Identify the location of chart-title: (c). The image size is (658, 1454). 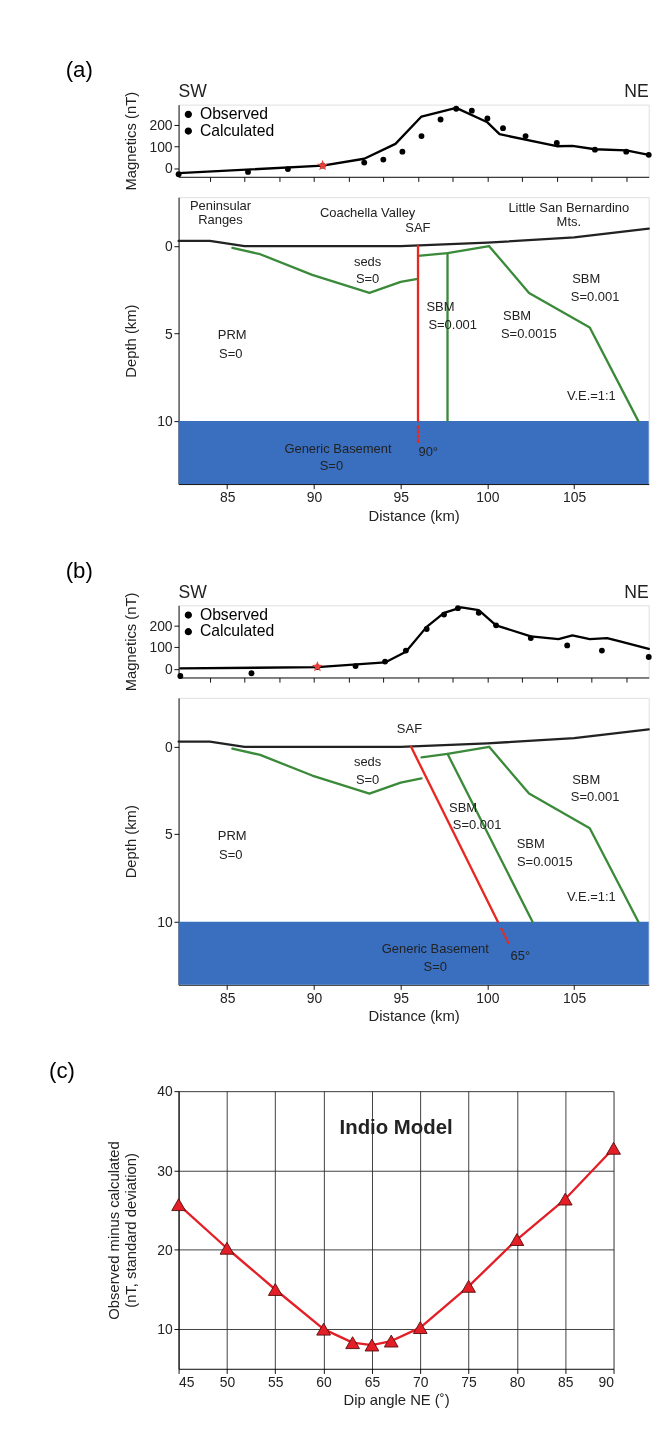
(62, 1071).